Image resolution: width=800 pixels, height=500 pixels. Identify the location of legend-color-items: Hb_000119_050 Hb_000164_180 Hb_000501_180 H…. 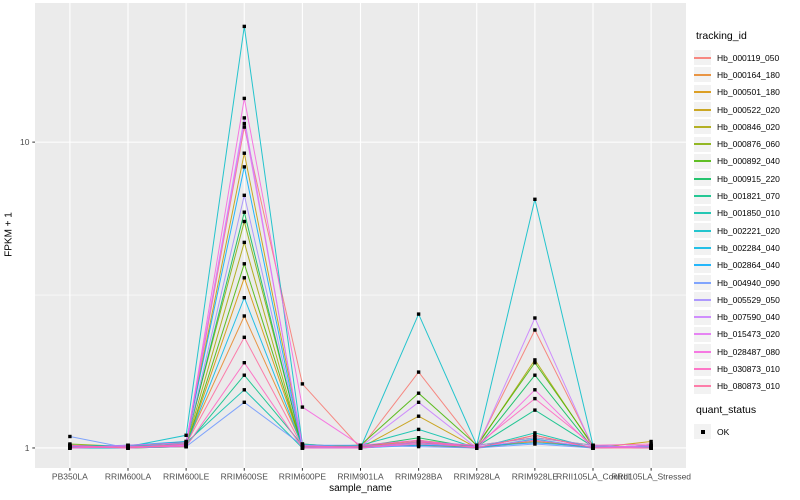
(747, 222).